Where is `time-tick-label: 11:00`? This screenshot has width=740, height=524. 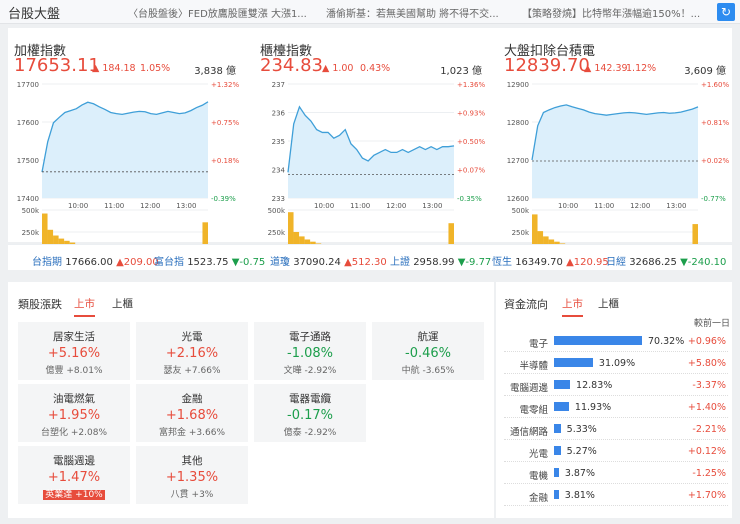
time-tick-label: 11:00 is located at coordinates (114, 206).